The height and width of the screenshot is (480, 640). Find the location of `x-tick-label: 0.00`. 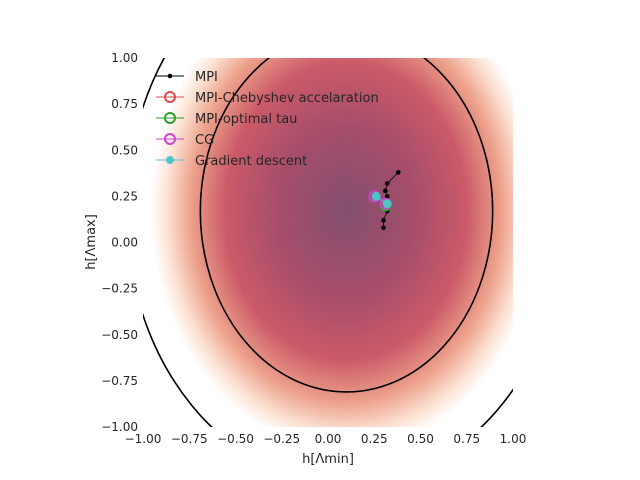

x-tick-label: 0.00 is located at coordinates (328, 439).